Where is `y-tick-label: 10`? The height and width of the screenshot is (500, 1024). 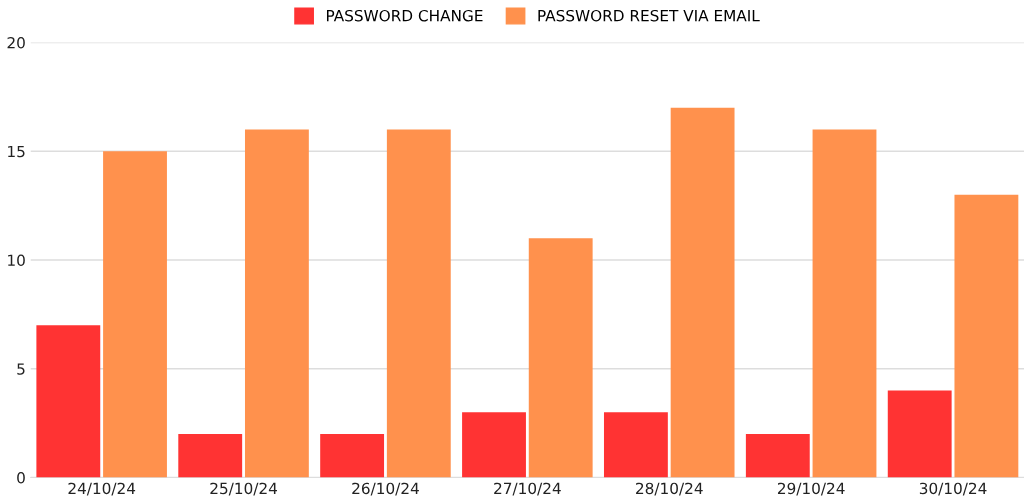 y-tick-label: 10 is located at coordinates (16, 260).